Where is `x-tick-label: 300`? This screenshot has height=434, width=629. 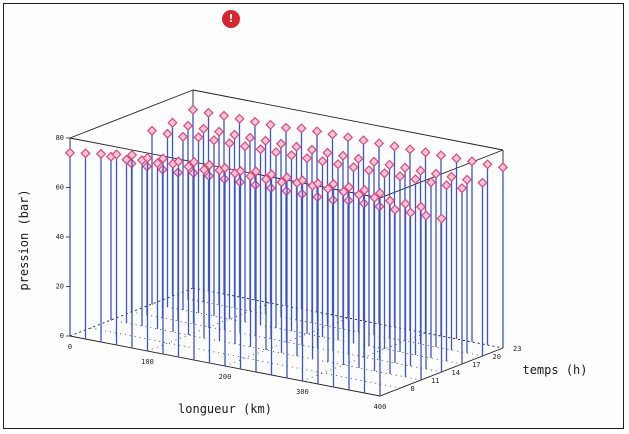
x-tick-label: 300 is located at coordinates (302, 392).